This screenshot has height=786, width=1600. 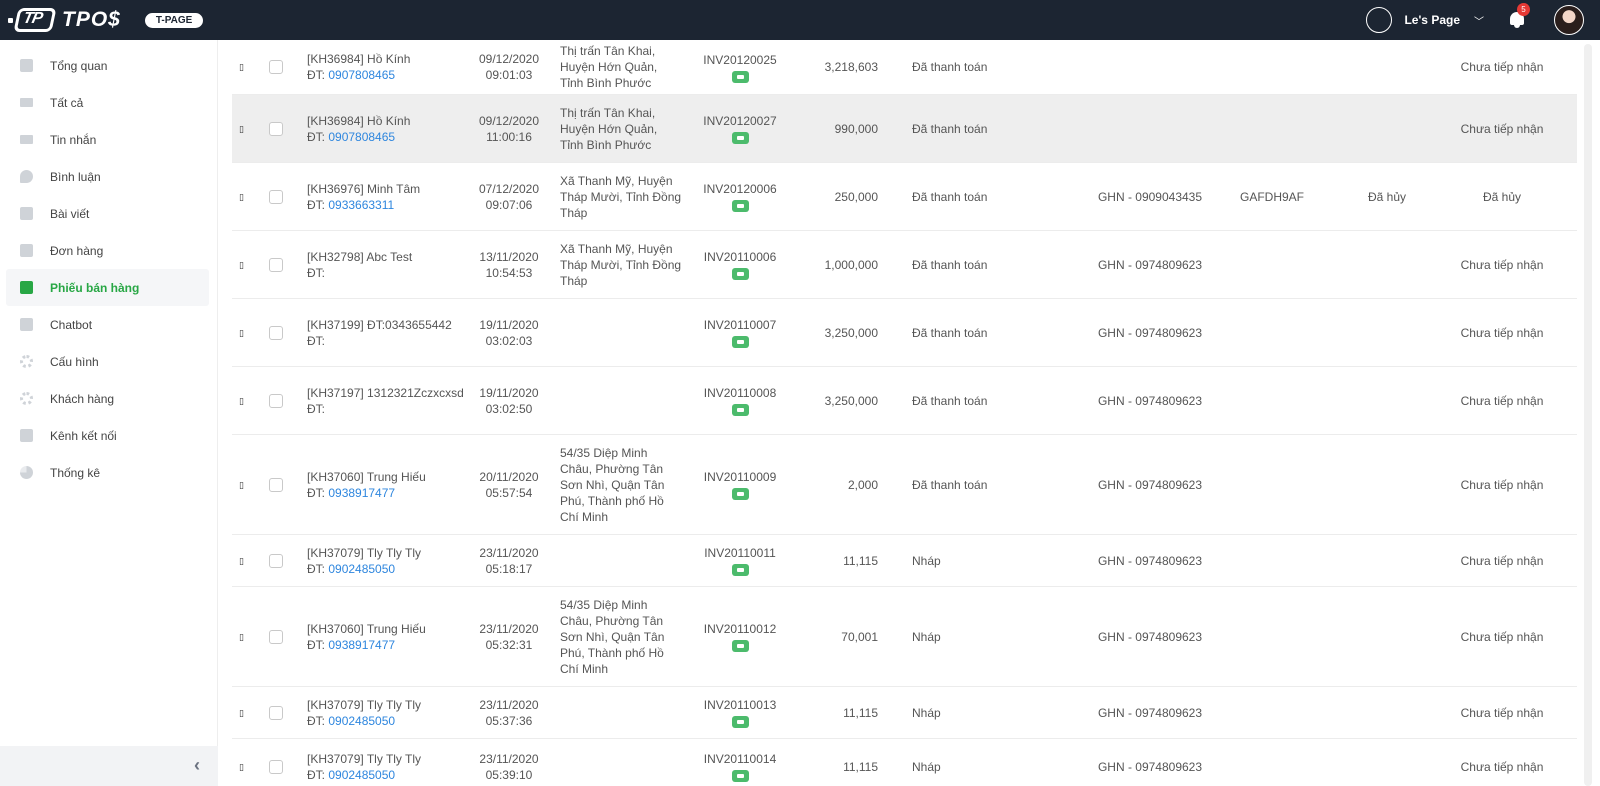 I want to click on invoice-number: INV20110006, so click(x=740, y=257).